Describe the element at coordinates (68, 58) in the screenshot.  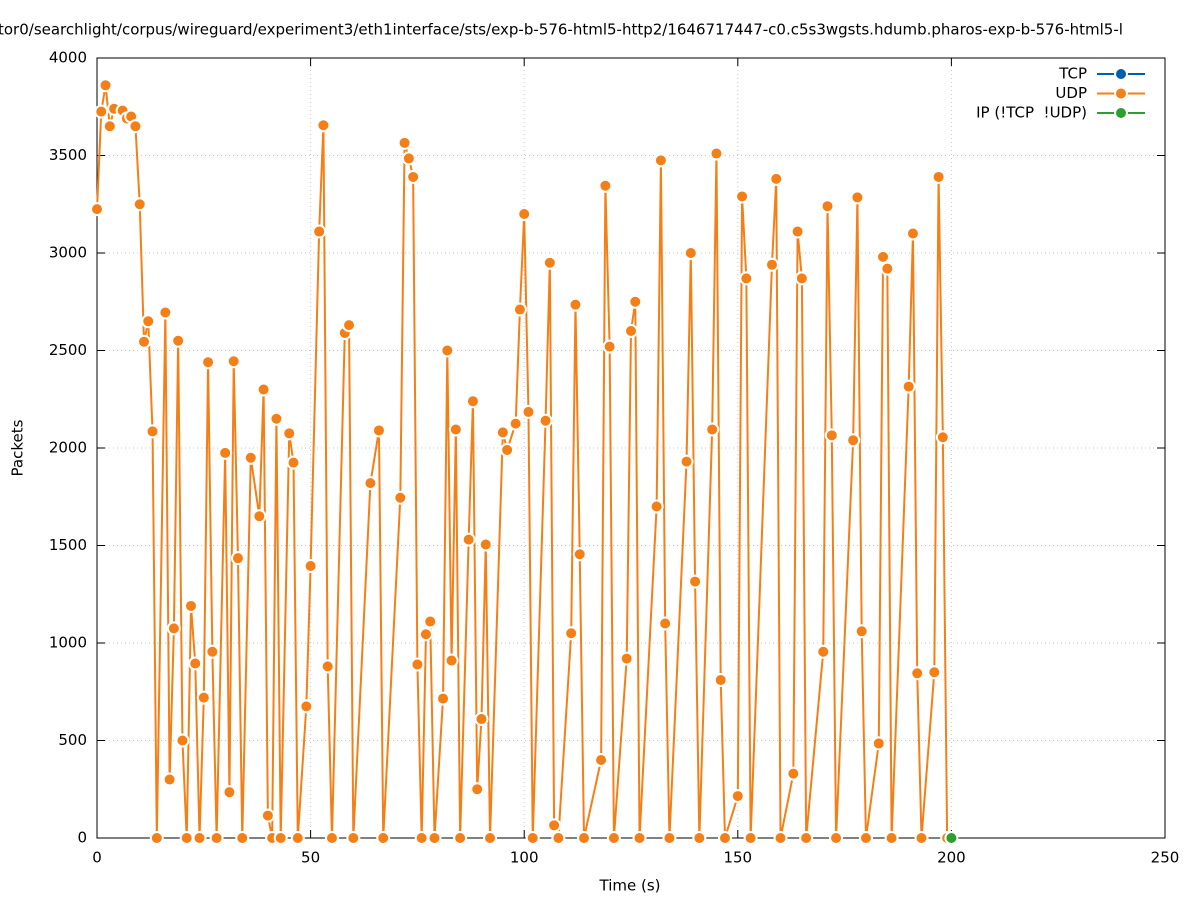
I see `y-tick-label: 4000` at that location.